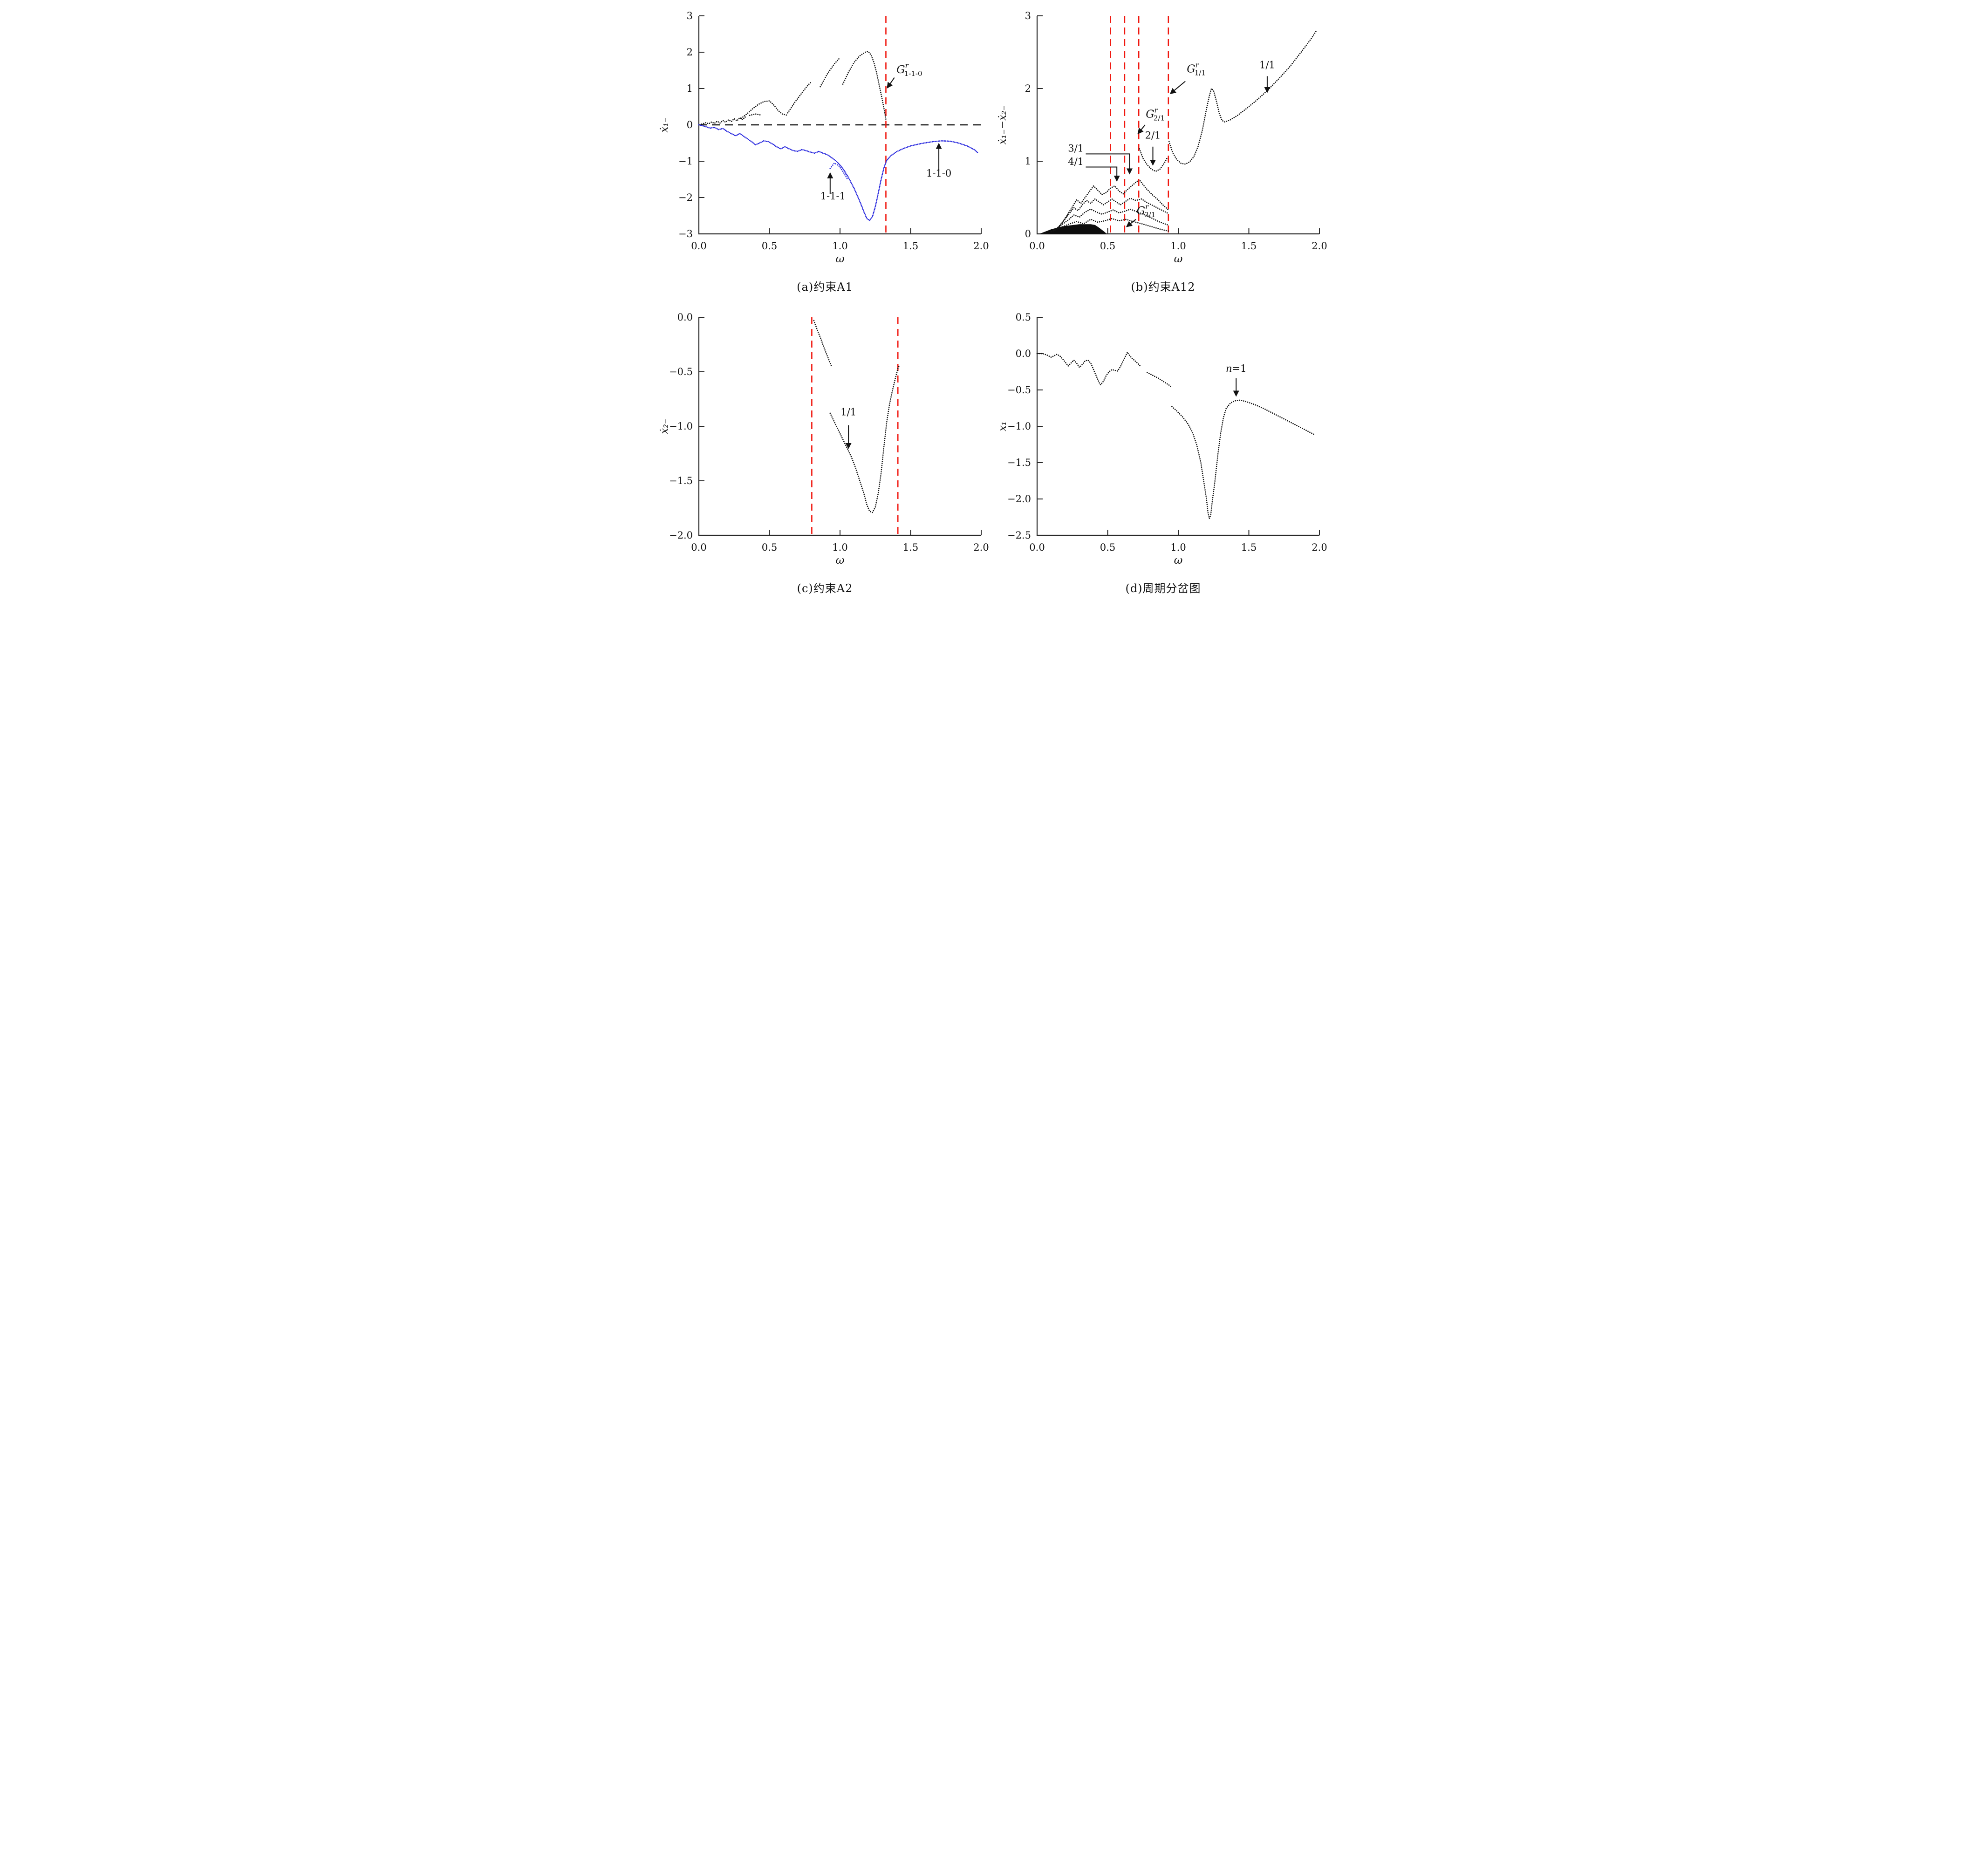 The height and width of the screenshot is (1858, 1988). I want to click on annotation-G-2-1: Gr 2/1, so click(1151, 120).